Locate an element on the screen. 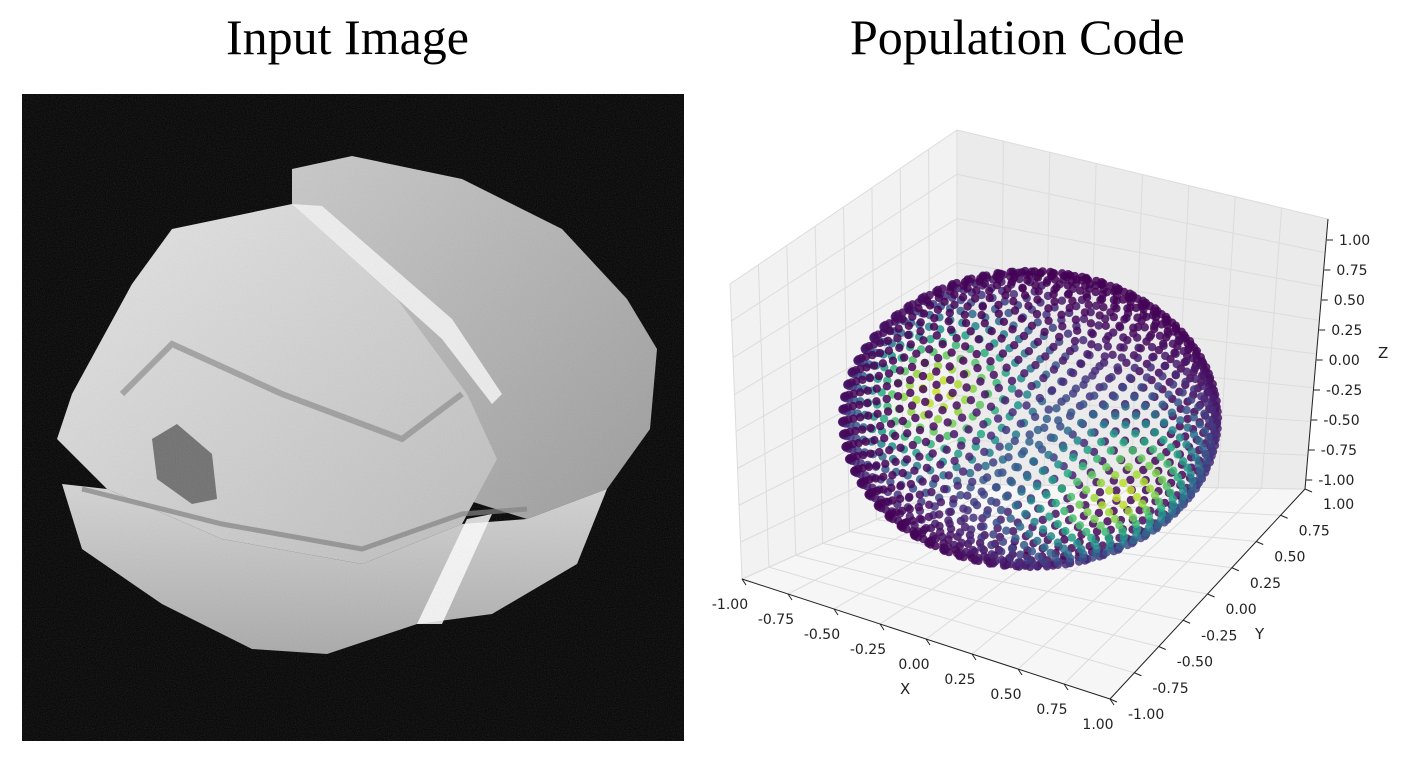  y-tick-label: 0.25 is located at coordinates (1265, 584).